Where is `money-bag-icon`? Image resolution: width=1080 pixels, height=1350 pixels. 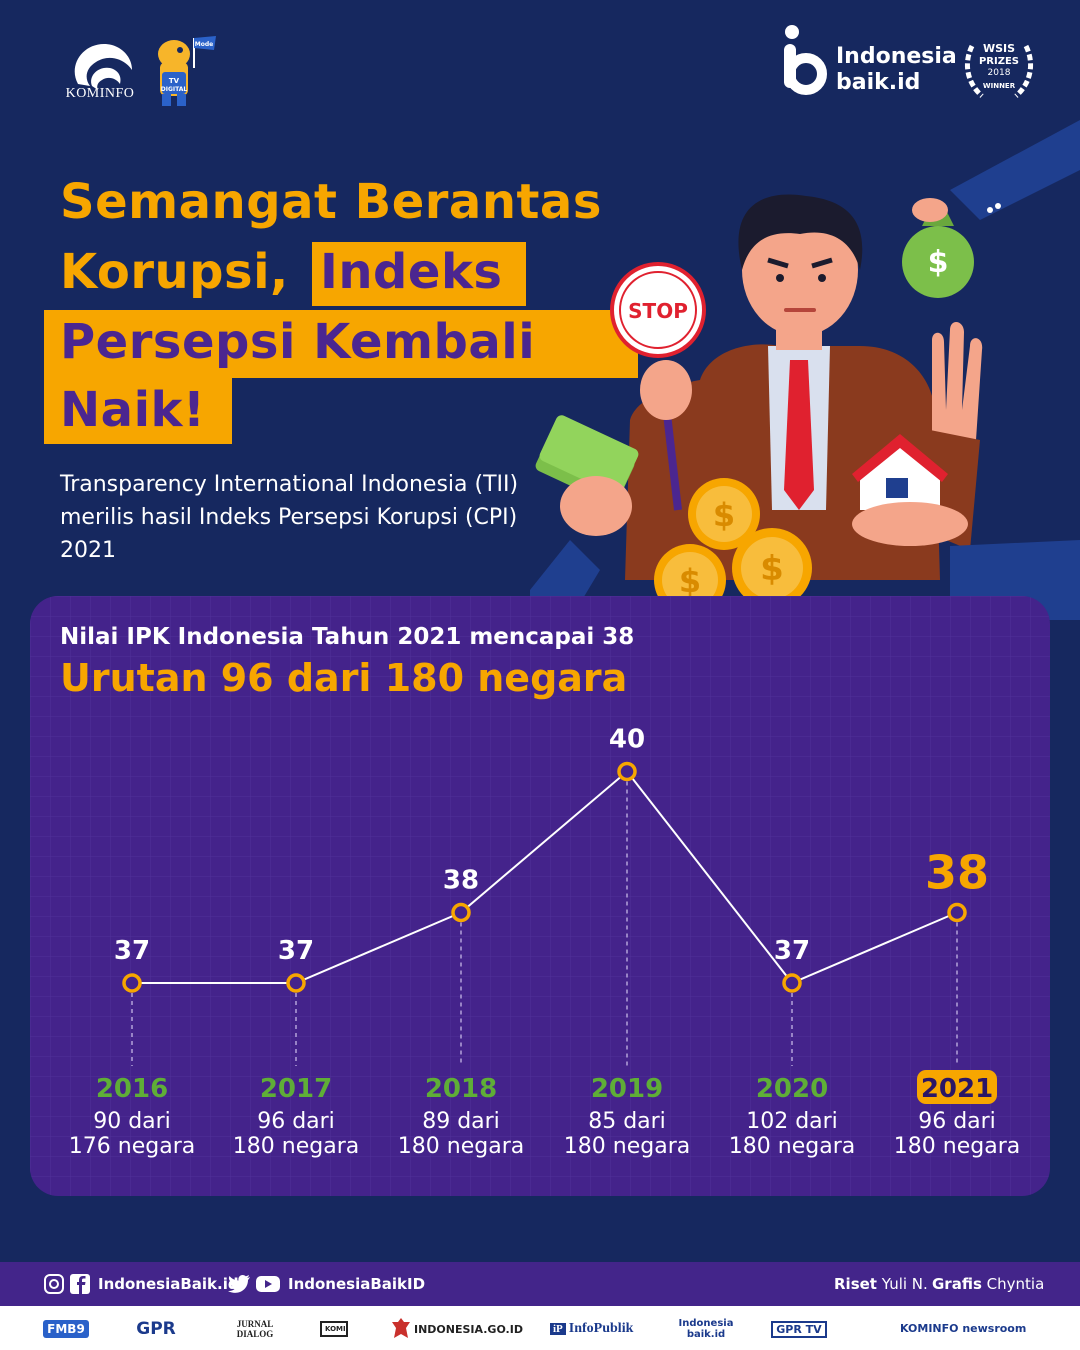 money-bag-icon is located at coordinates (938, 262).